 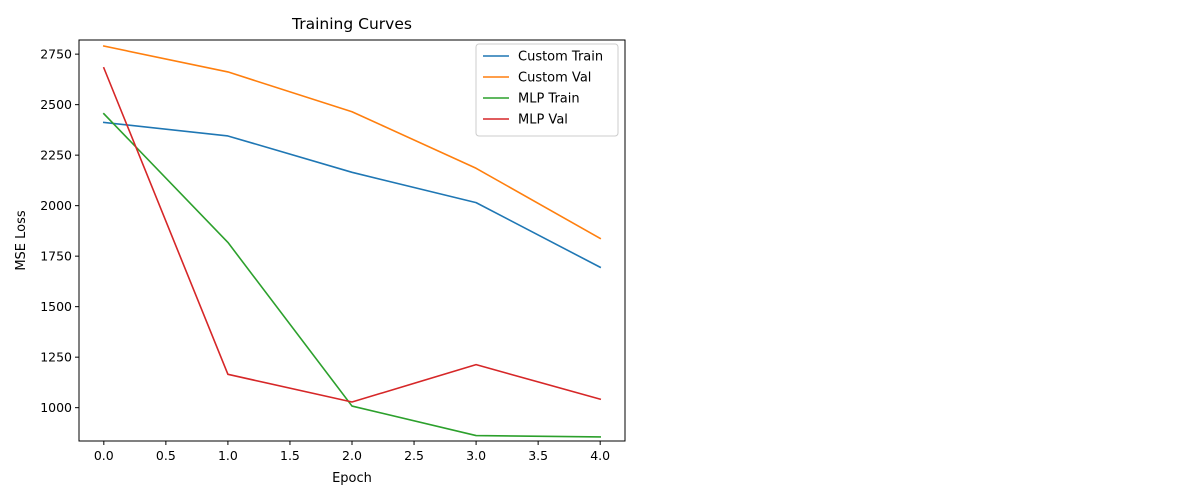 I want to click on legend-label: MLP Val, so click(x=543, y=120).